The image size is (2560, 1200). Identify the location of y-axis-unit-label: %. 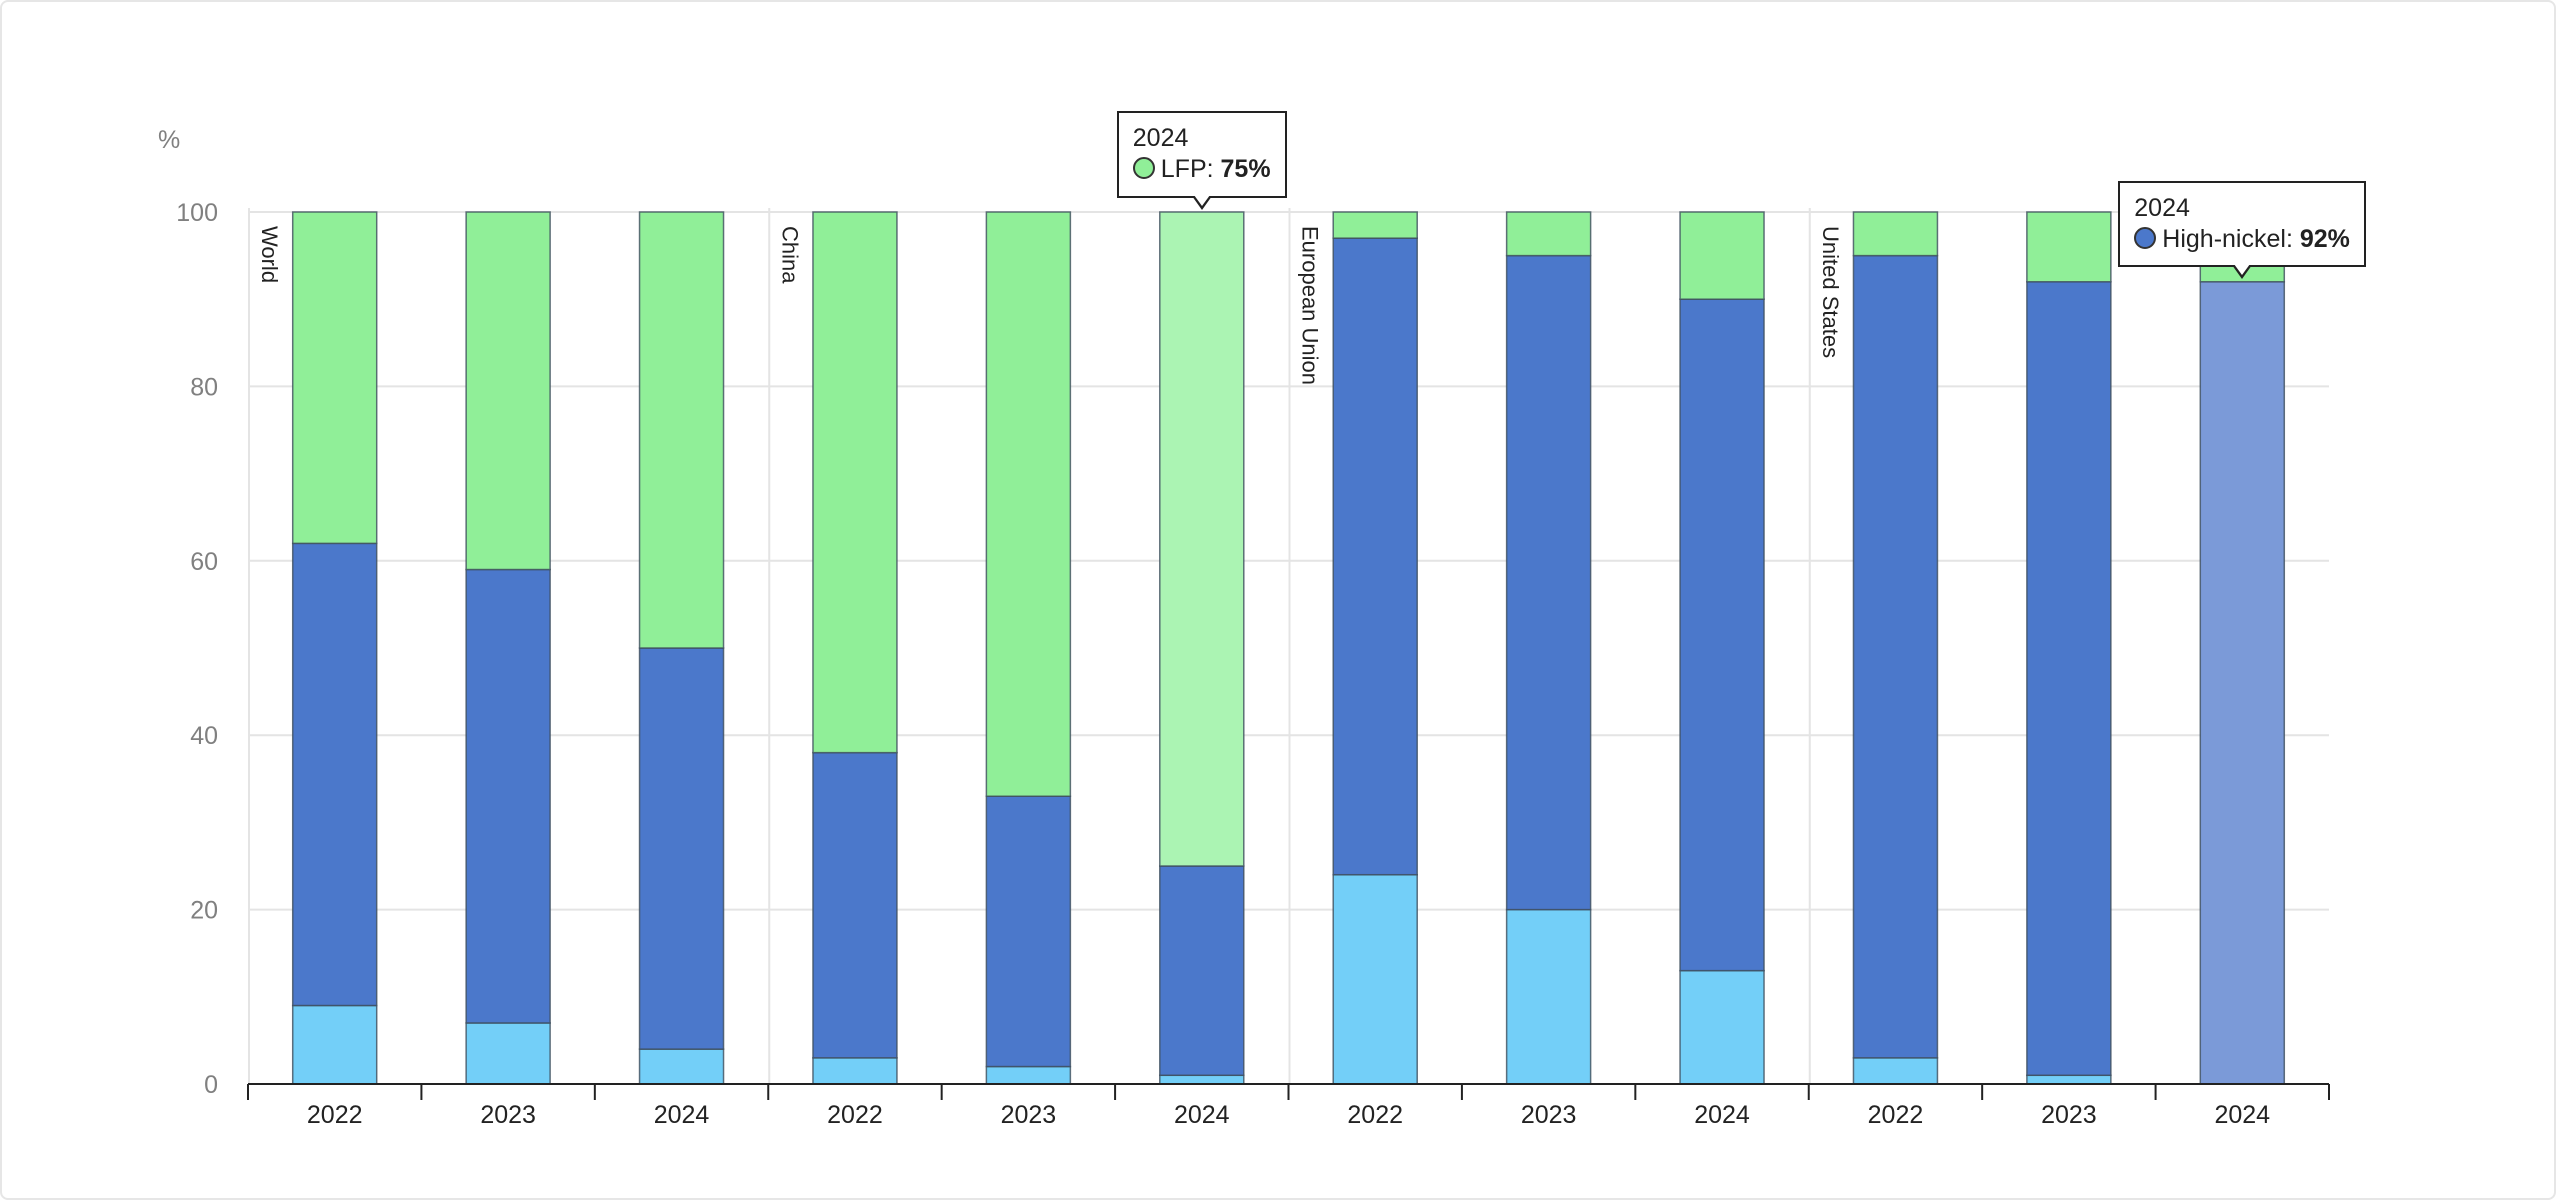
(169, 140).